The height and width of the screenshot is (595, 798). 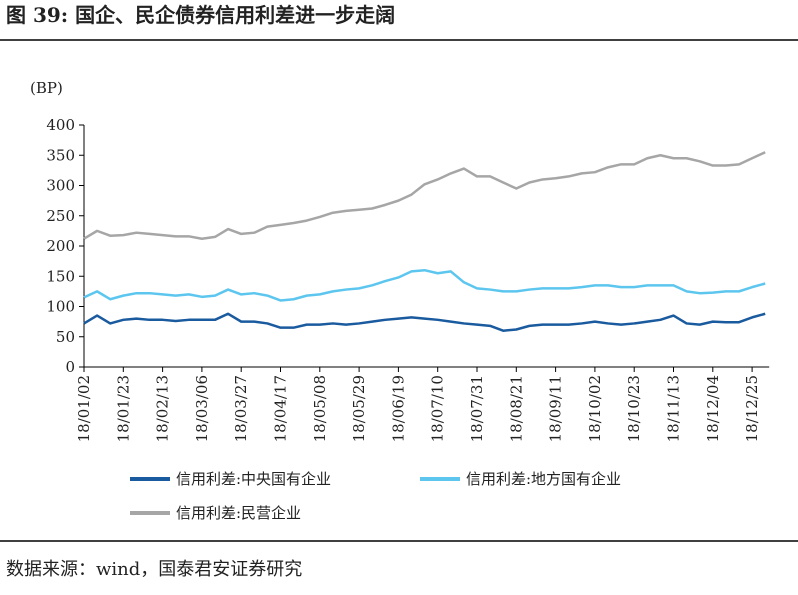 I want to click on x-tick-label: 18/03/27, so click(x=241, y=408).